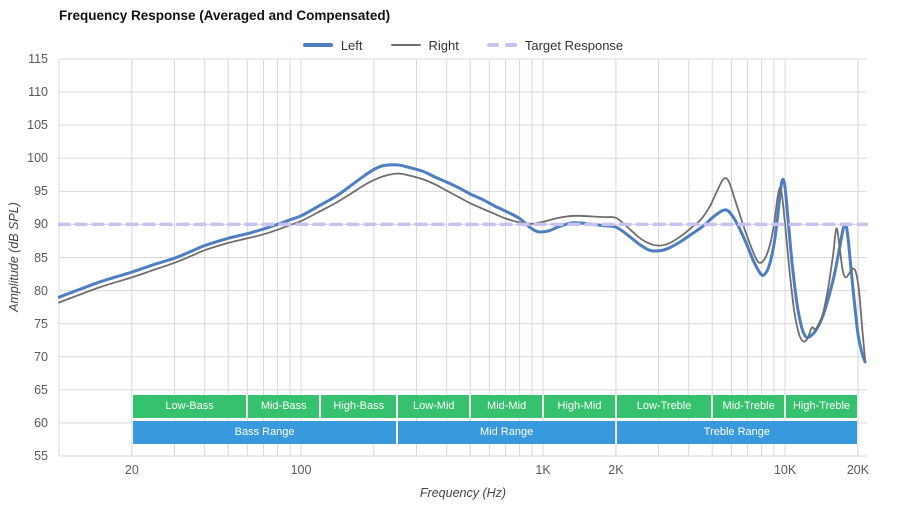 The image size is (900, 520). Describe the element at coordinates (616, 470) in the screenshot. I see `x-tick-label: 2K` at that location.